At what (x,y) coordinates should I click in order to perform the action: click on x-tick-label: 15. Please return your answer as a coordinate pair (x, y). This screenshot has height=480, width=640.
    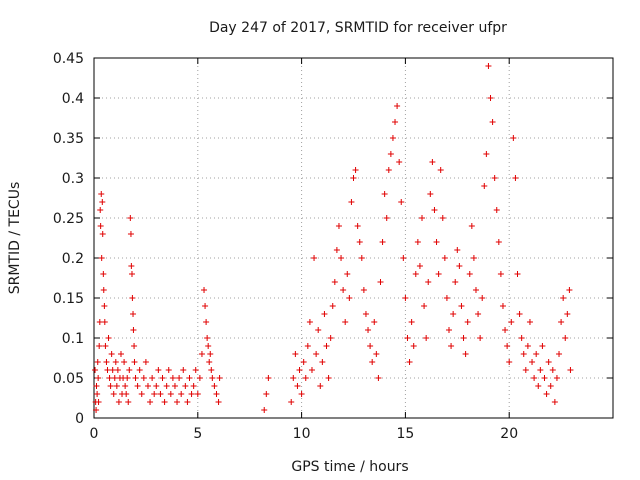
    Looking at the image, I should click on (405, 434).